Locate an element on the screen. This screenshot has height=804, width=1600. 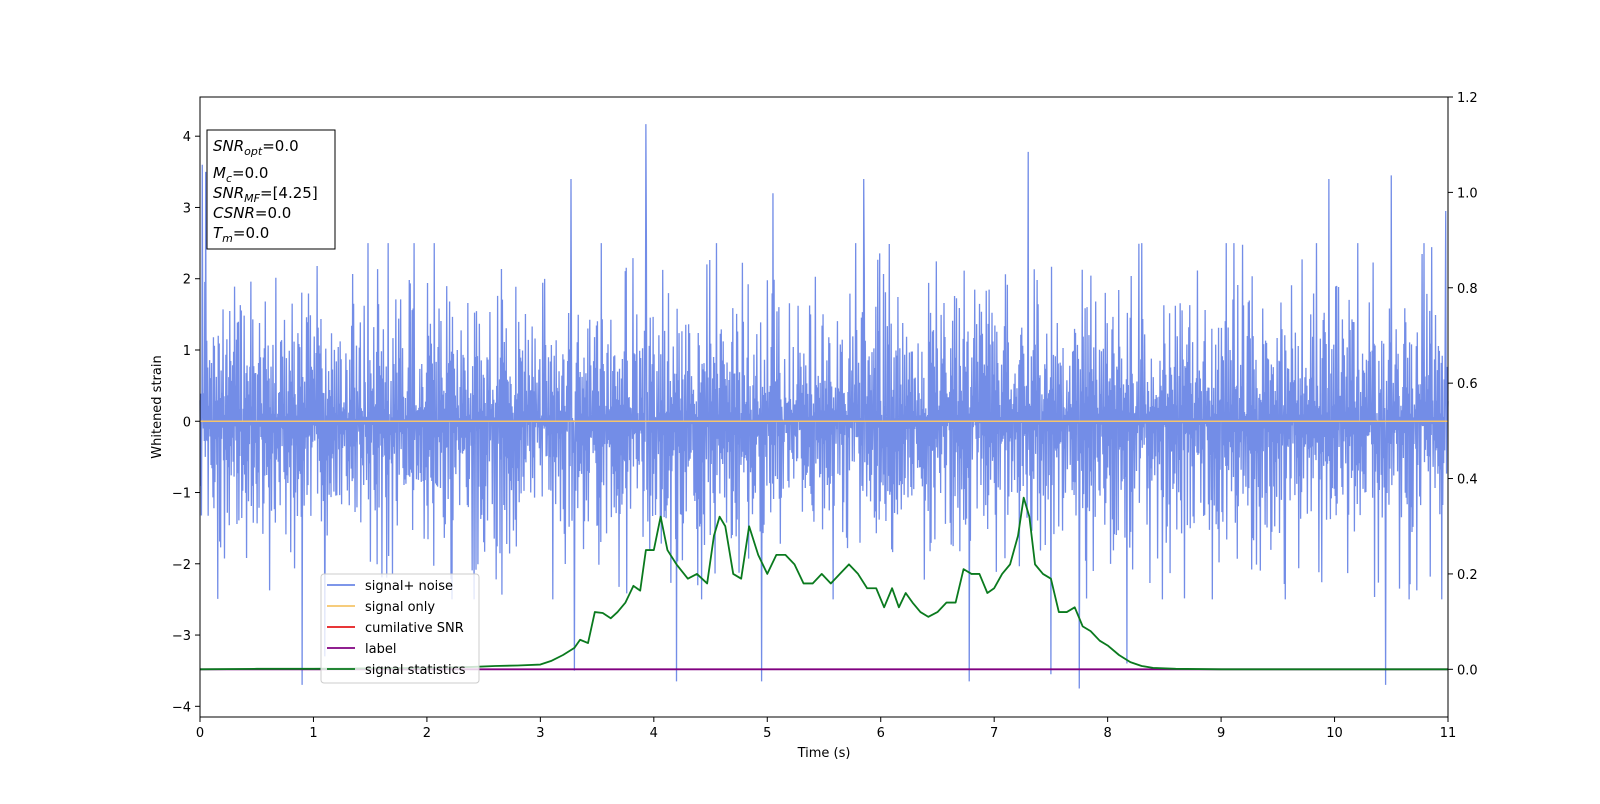
y-tick-label-left: 2 is located at coordinates (187, 280).